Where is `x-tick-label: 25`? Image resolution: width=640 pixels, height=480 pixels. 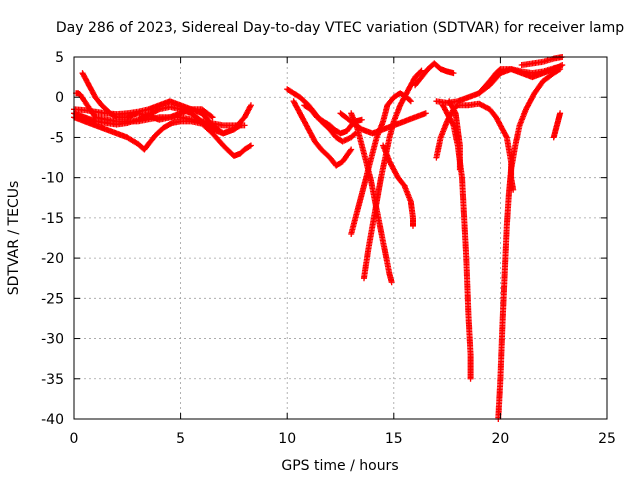 x-tick-label: 25 is located at coordinates (607, 439).